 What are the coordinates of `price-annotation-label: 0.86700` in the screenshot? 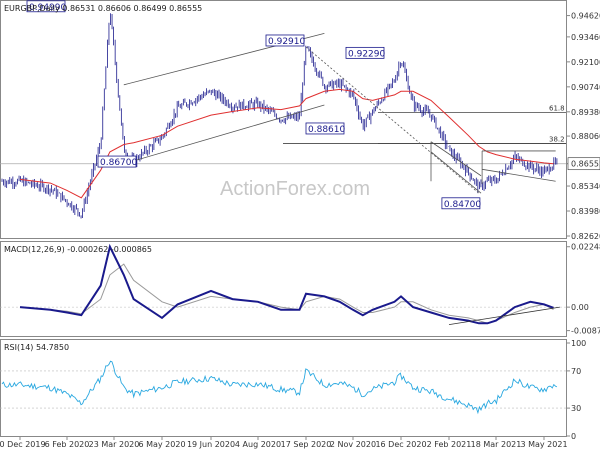 It's located at (118, 163).